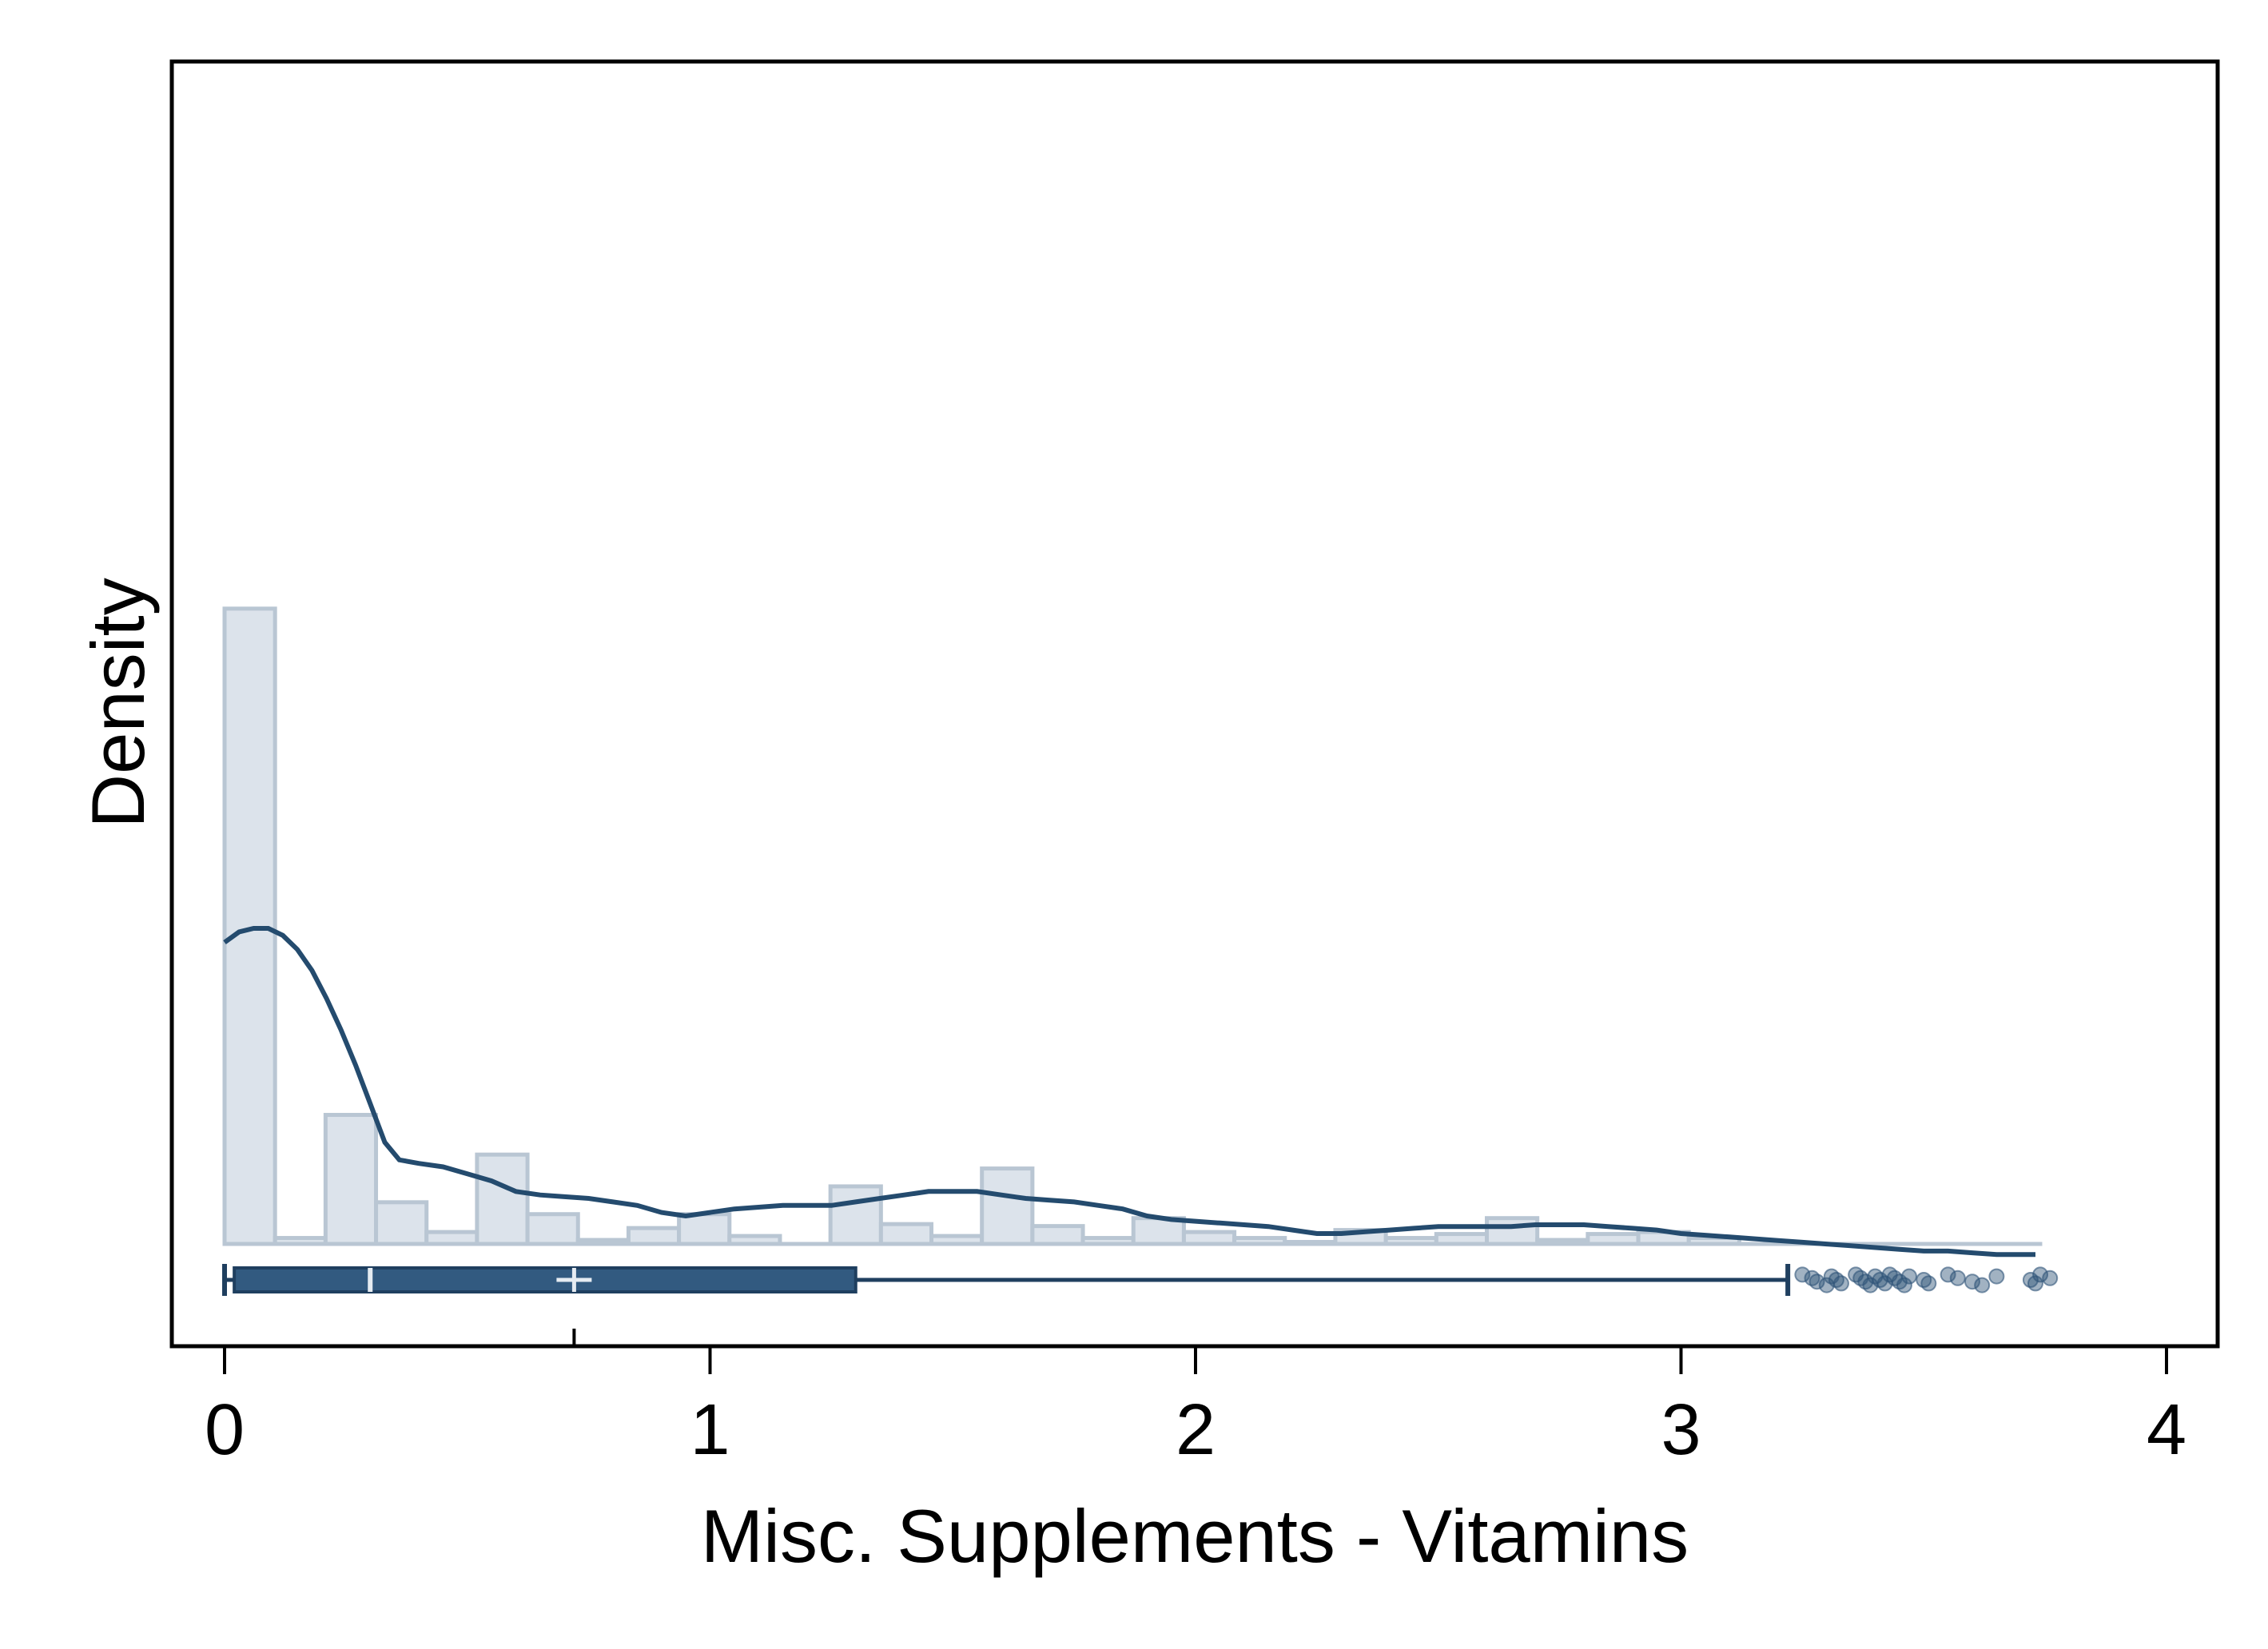  What do you see at coordinates (225, 1430) in the screenshot?
I see `x-tick-label: 0` at bounding box center [225, 1430].